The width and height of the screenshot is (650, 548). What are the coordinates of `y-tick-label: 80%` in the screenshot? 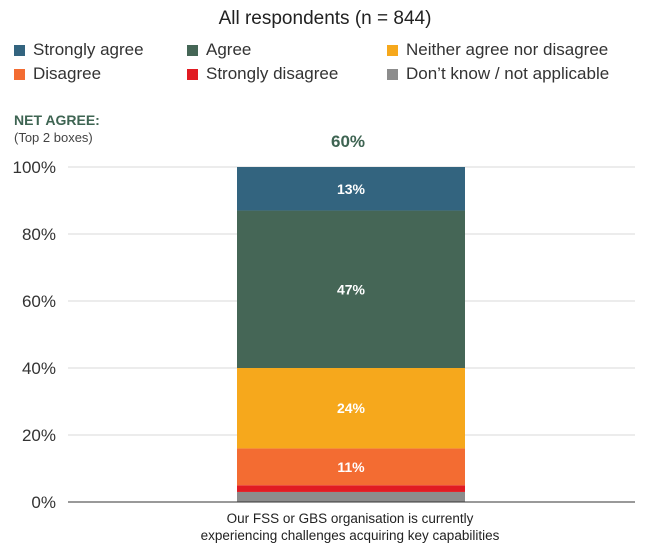 It's located at (39, 234).